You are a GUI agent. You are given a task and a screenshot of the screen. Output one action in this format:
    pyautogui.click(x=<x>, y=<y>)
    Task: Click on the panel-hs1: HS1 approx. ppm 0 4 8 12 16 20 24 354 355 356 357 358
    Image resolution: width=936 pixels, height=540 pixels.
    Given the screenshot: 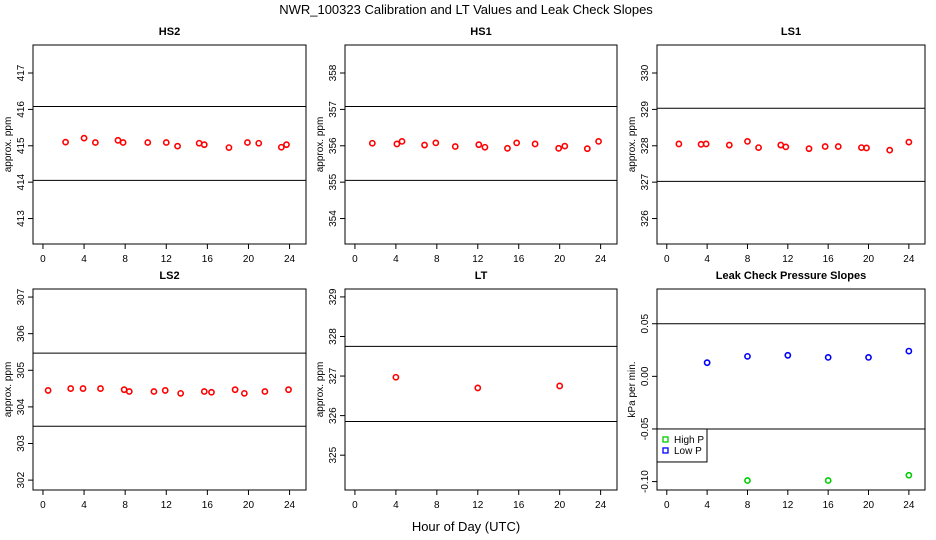 What is the action you would take?
    pyautogui.click(x=466, y=145)
    